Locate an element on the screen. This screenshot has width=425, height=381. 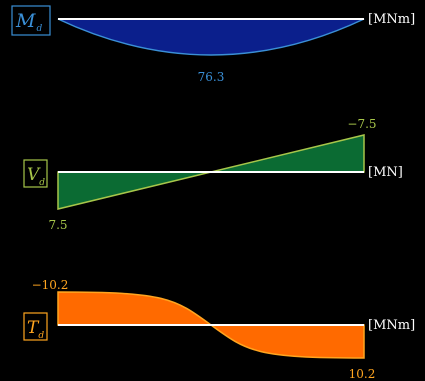
shear-unit: [MN] is located at coordinates (385, 172).